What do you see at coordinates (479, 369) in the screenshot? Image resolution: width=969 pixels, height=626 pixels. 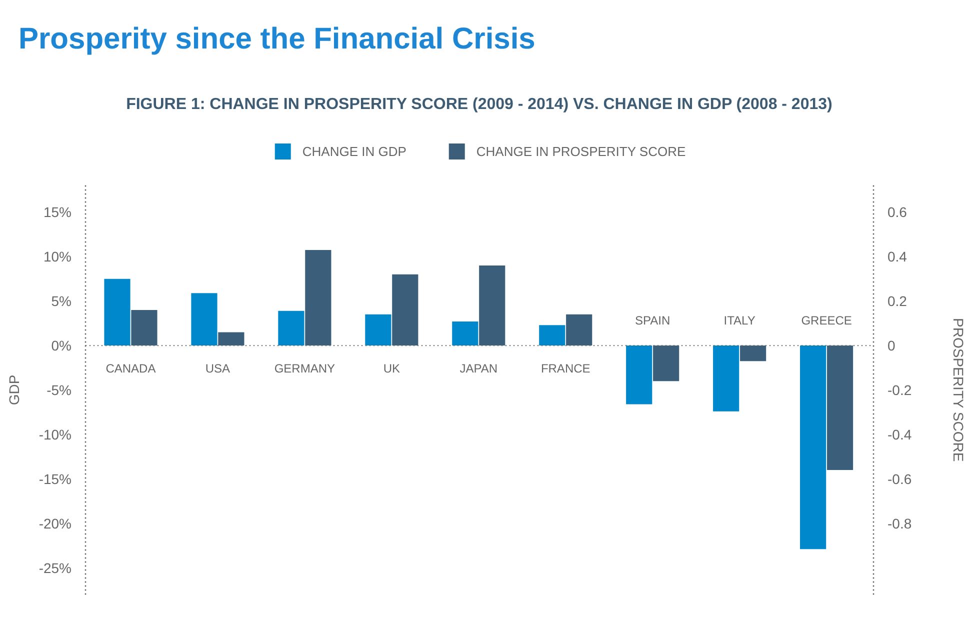 I see `x-tick-label: JAPAN` at bounding box center [479, 369].